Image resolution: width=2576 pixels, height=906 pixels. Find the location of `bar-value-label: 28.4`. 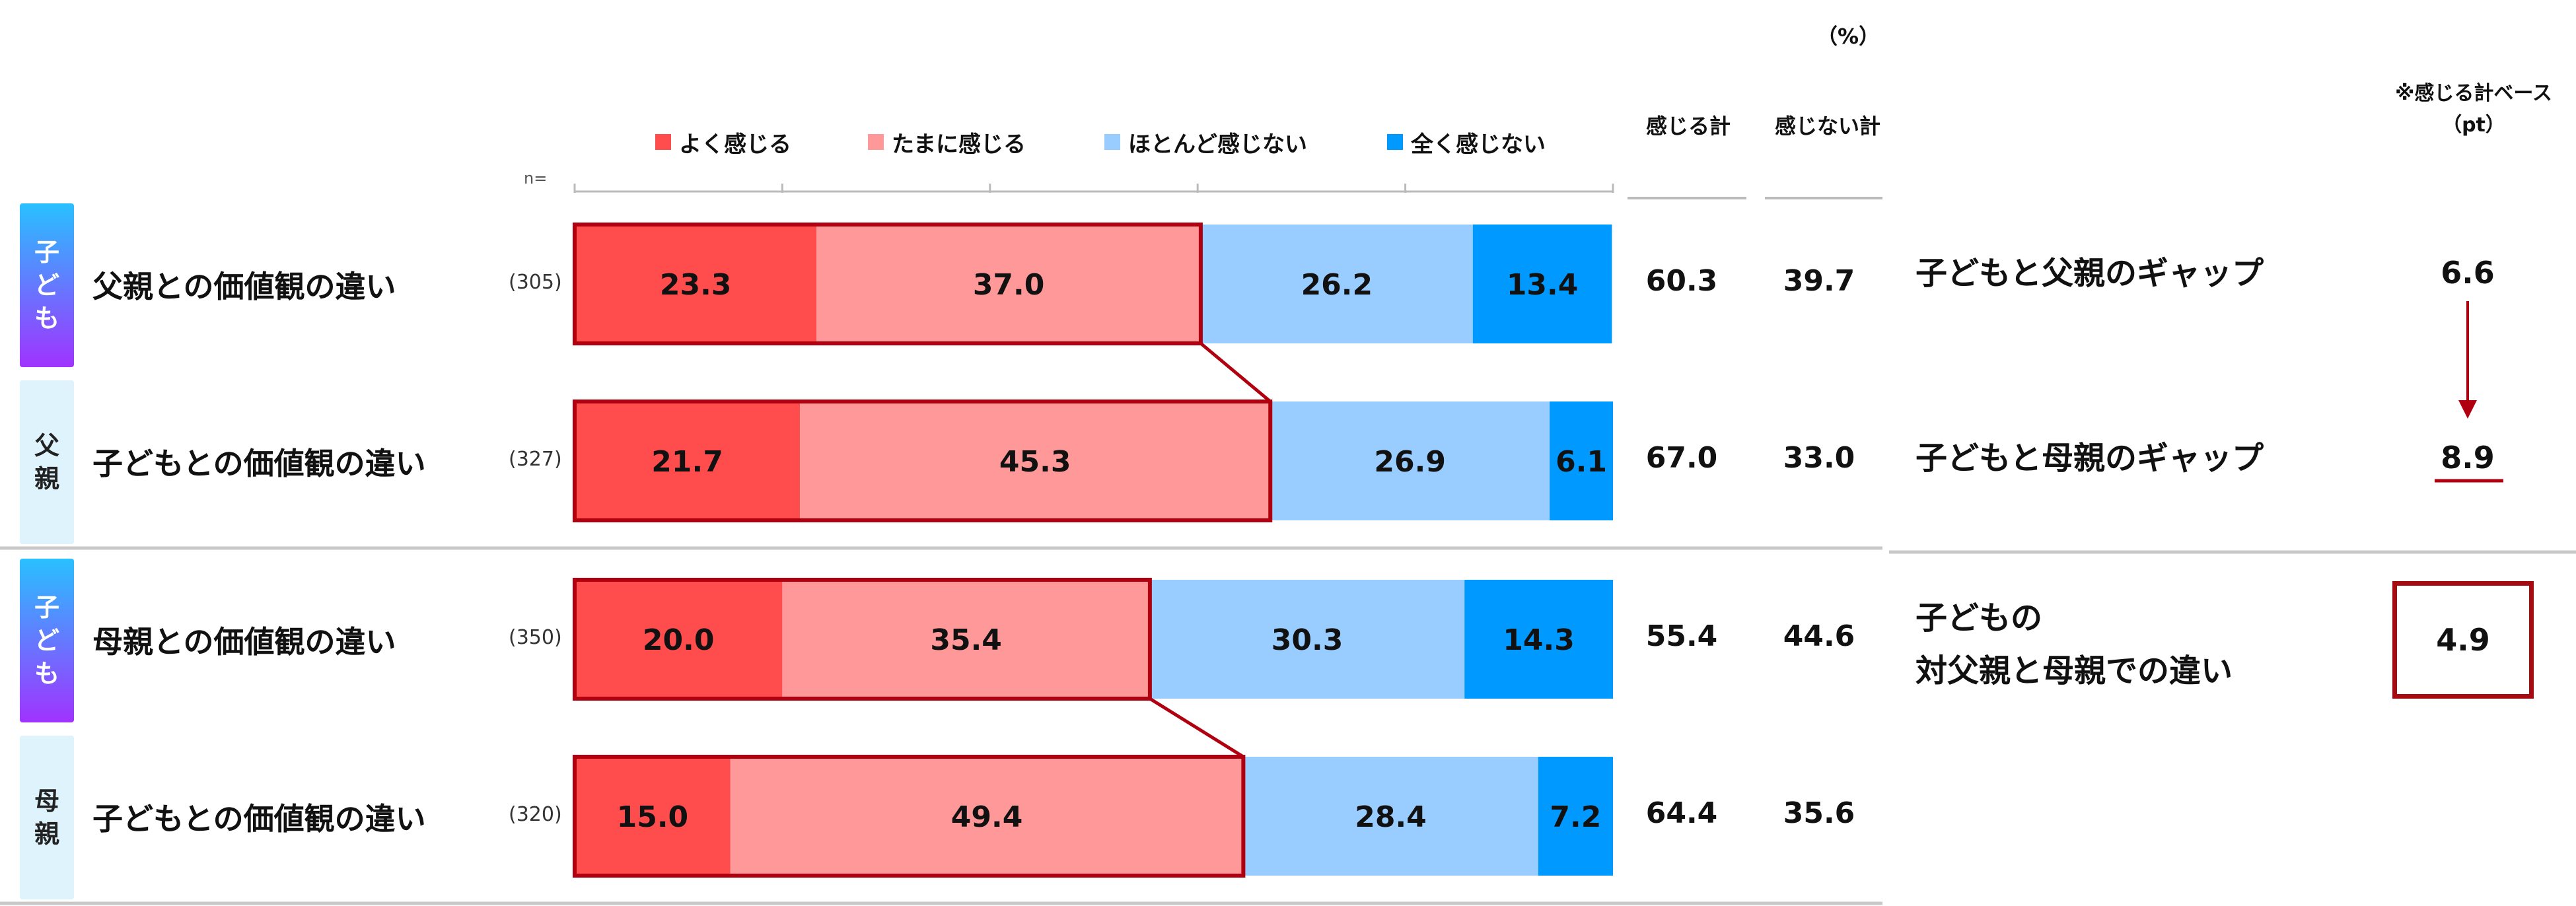

bar-value-label: 28.4 is located at coordinates (1391, 817).